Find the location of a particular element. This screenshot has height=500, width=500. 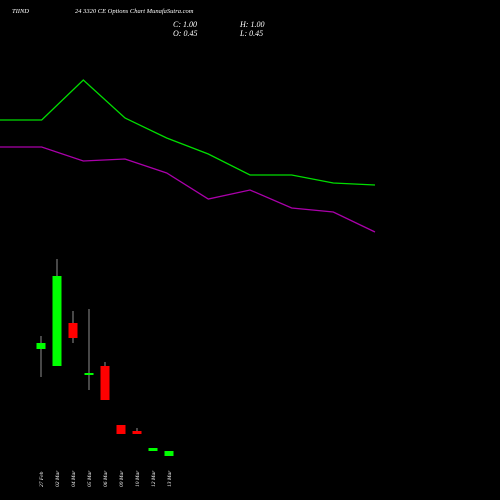

stat: H: 1.00 is located at coordinates (251, 24).